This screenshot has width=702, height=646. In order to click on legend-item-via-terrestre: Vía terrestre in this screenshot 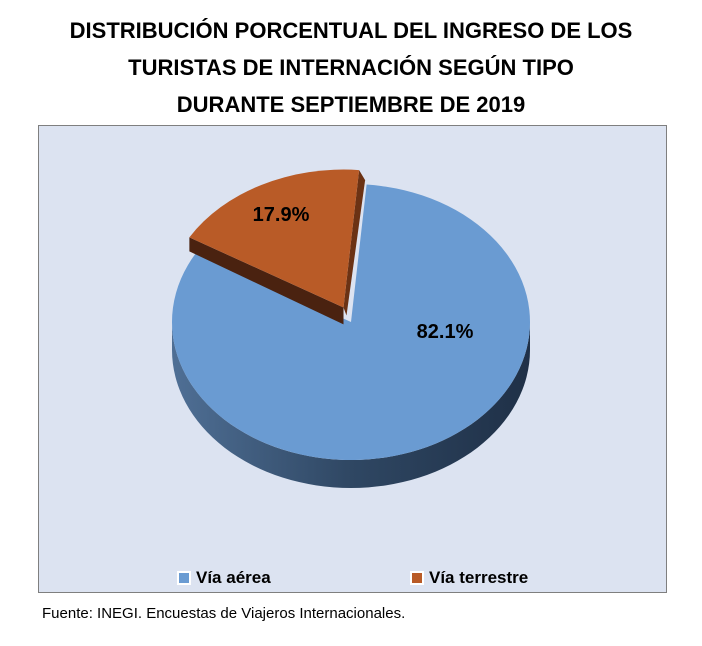, I will do `click(469, 578)`.